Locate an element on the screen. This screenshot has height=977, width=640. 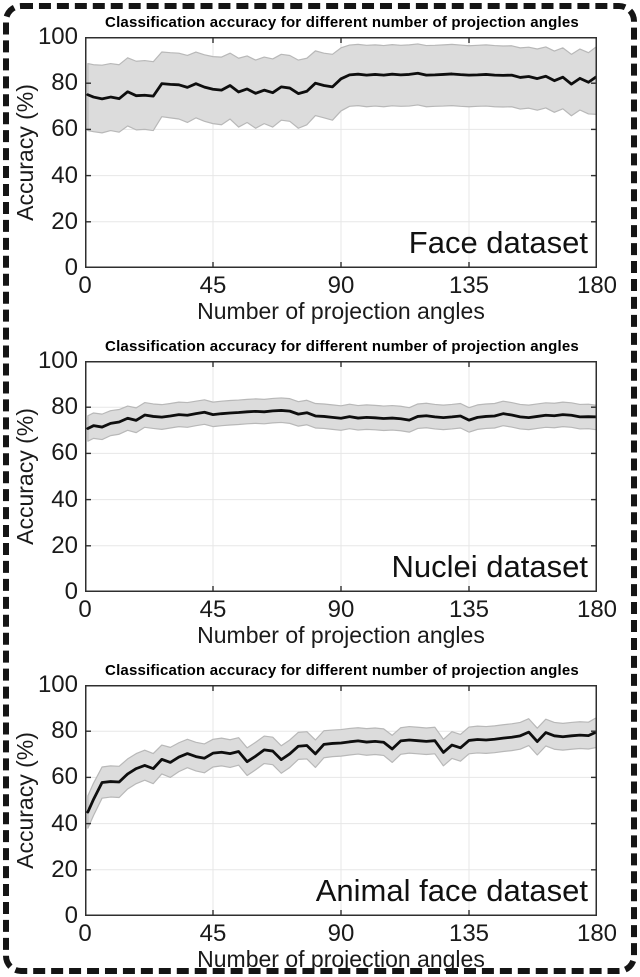
dataset-annotation: Face dataset is located at coordinates (498, 242).